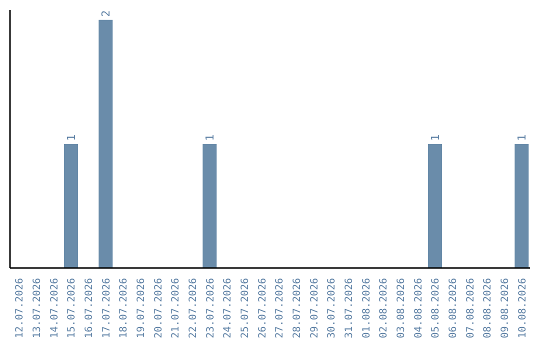 The image size is (540, 340). Describe the element at coordinates (349, 308) in the screenshot. I see `x-tick-label: 31.07.2026` at that location.